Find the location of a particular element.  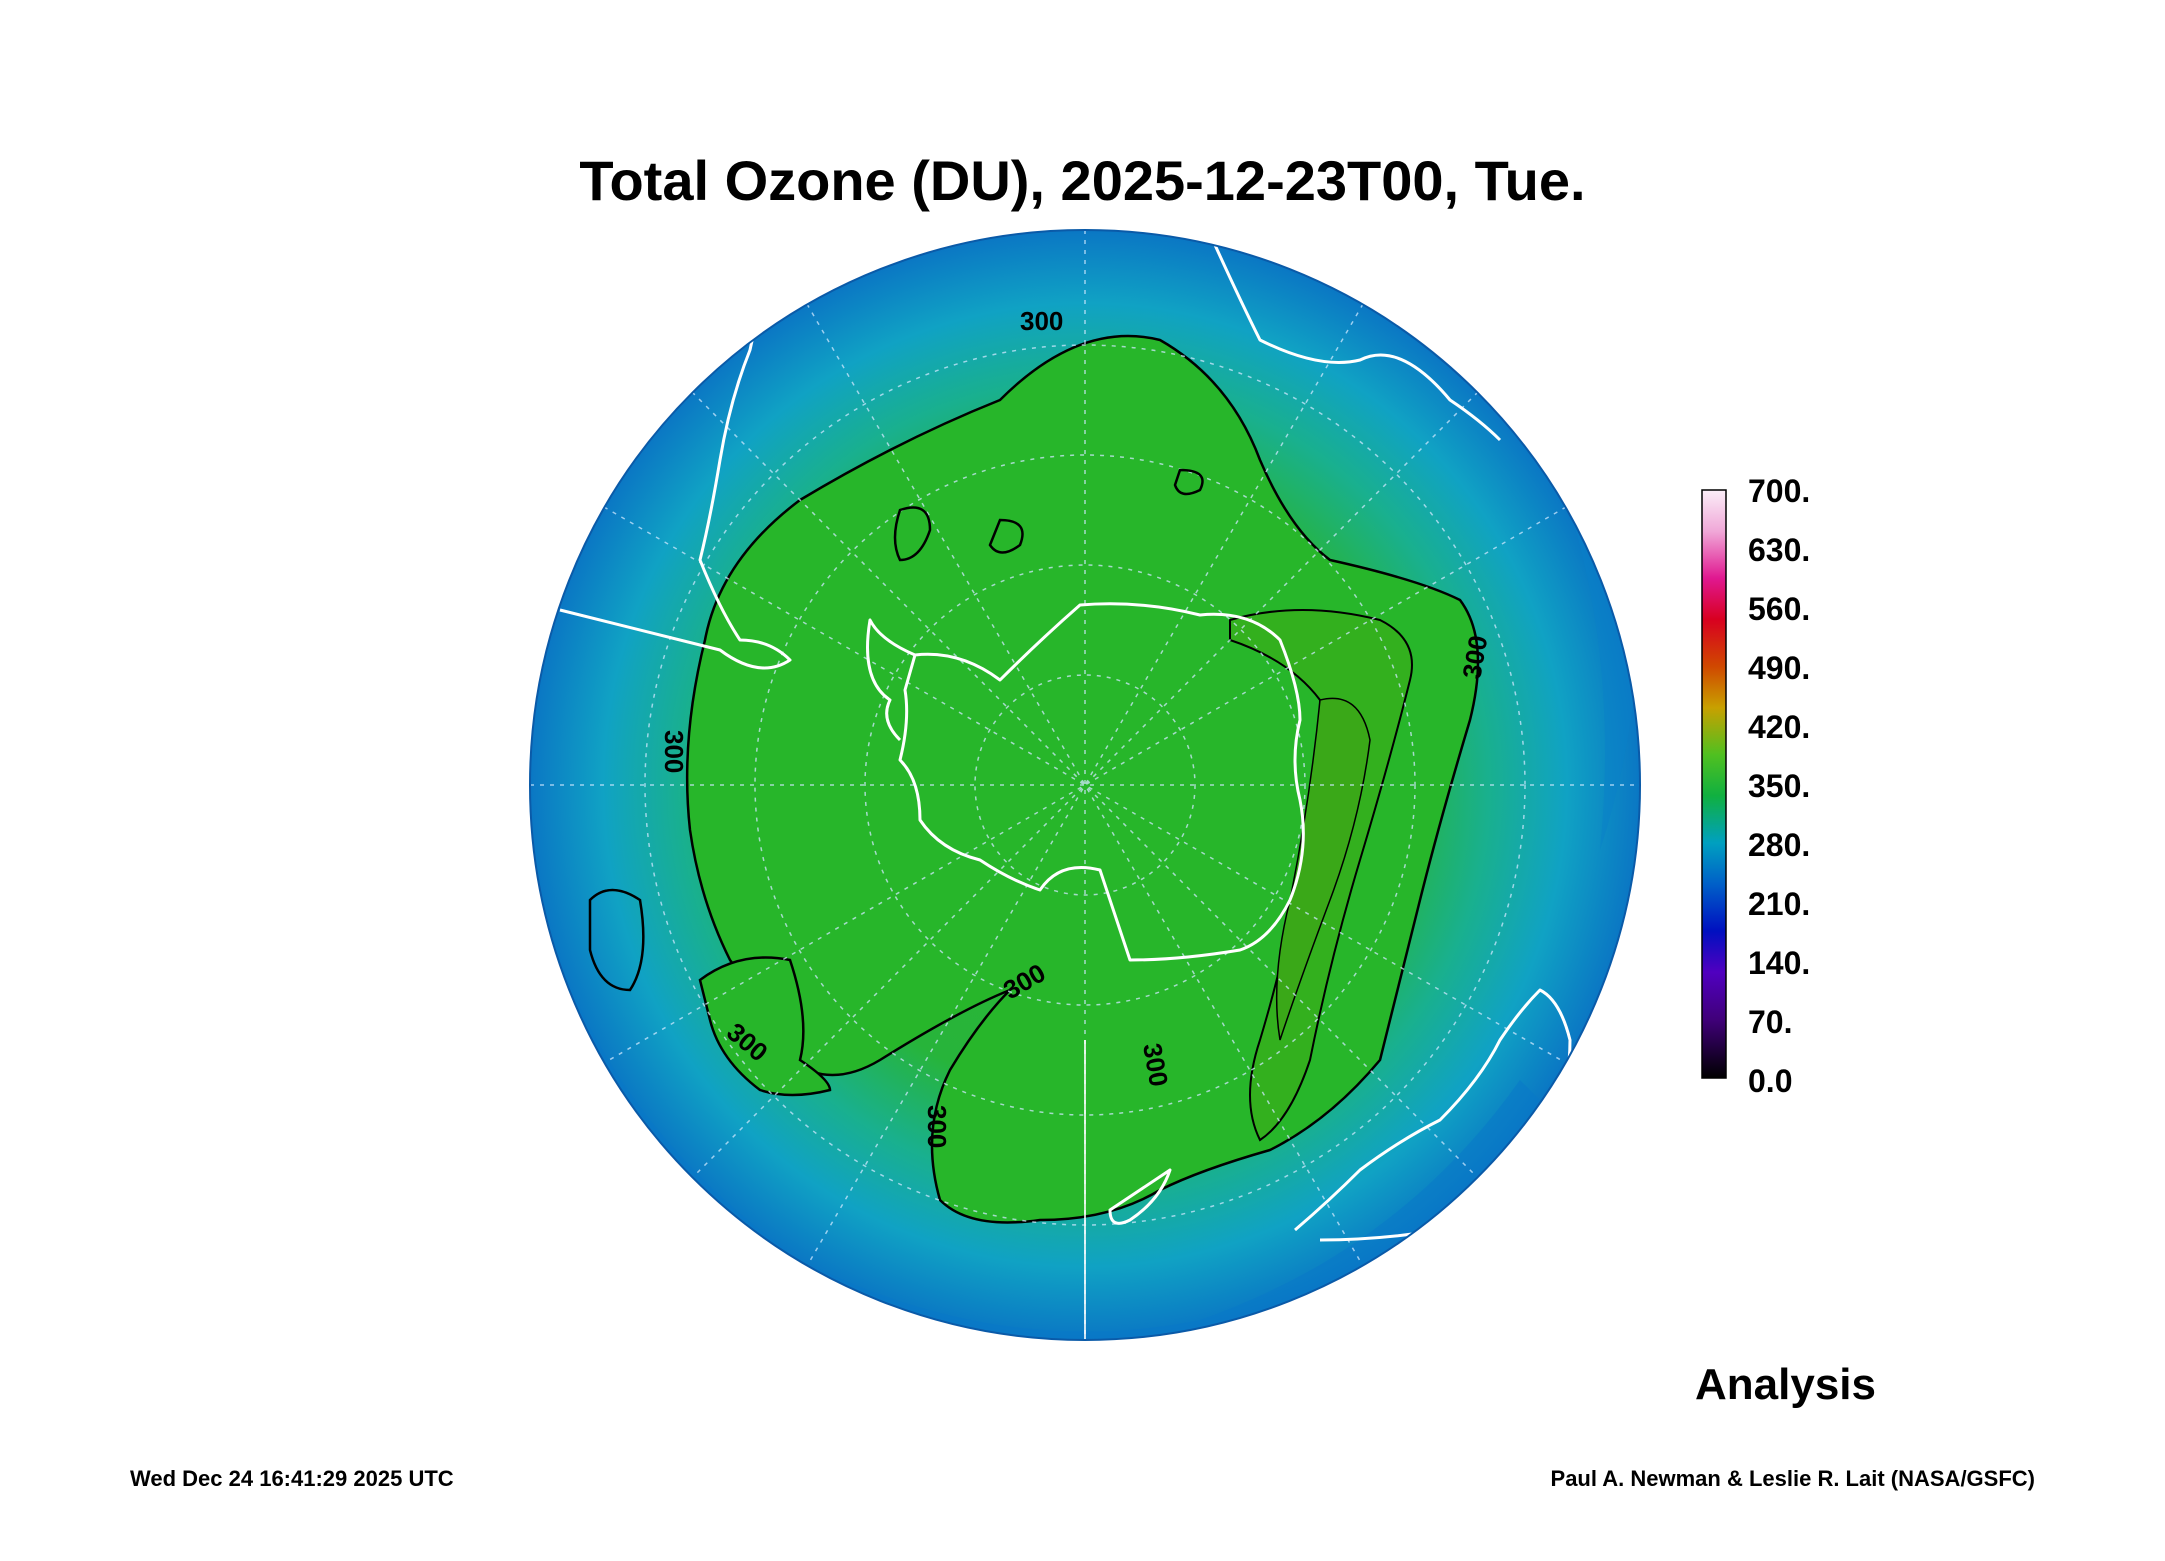

colorbar-tick-label: 350. is located at coordinates (1779, 786).